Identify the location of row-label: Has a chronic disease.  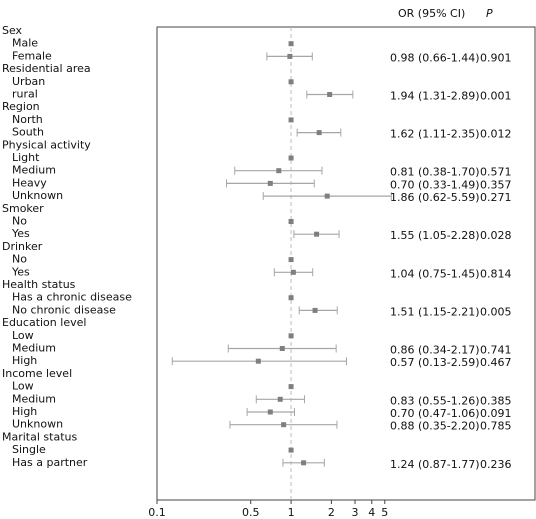
(72, 297).